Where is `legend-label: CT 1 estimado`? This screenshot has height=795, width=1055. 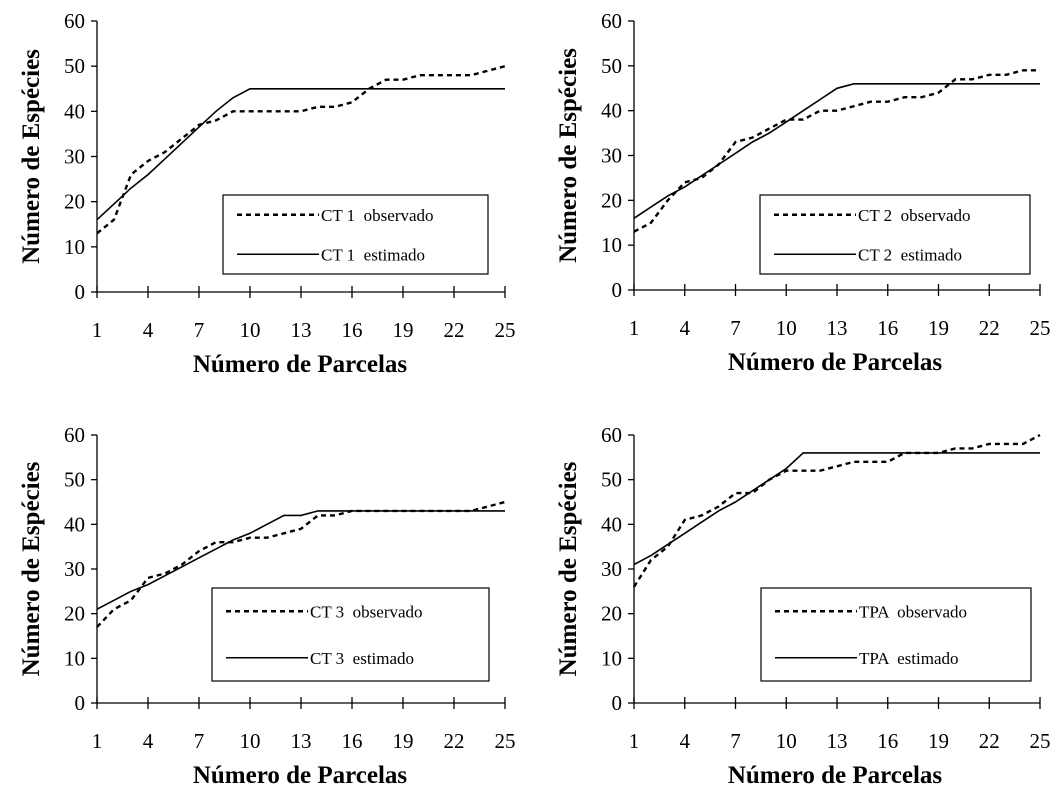 legend-label: CT 1 estimado is located at coordinates (373, 254).